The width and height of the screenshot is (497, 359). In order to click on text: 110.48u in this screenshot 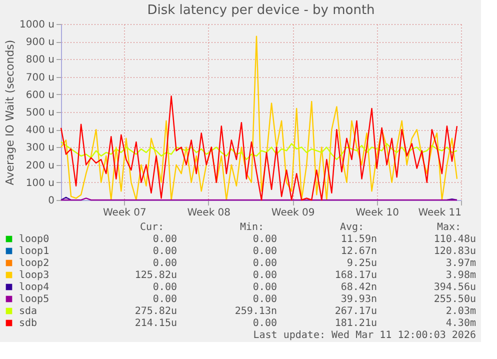, I will do `click(455, 239)`.